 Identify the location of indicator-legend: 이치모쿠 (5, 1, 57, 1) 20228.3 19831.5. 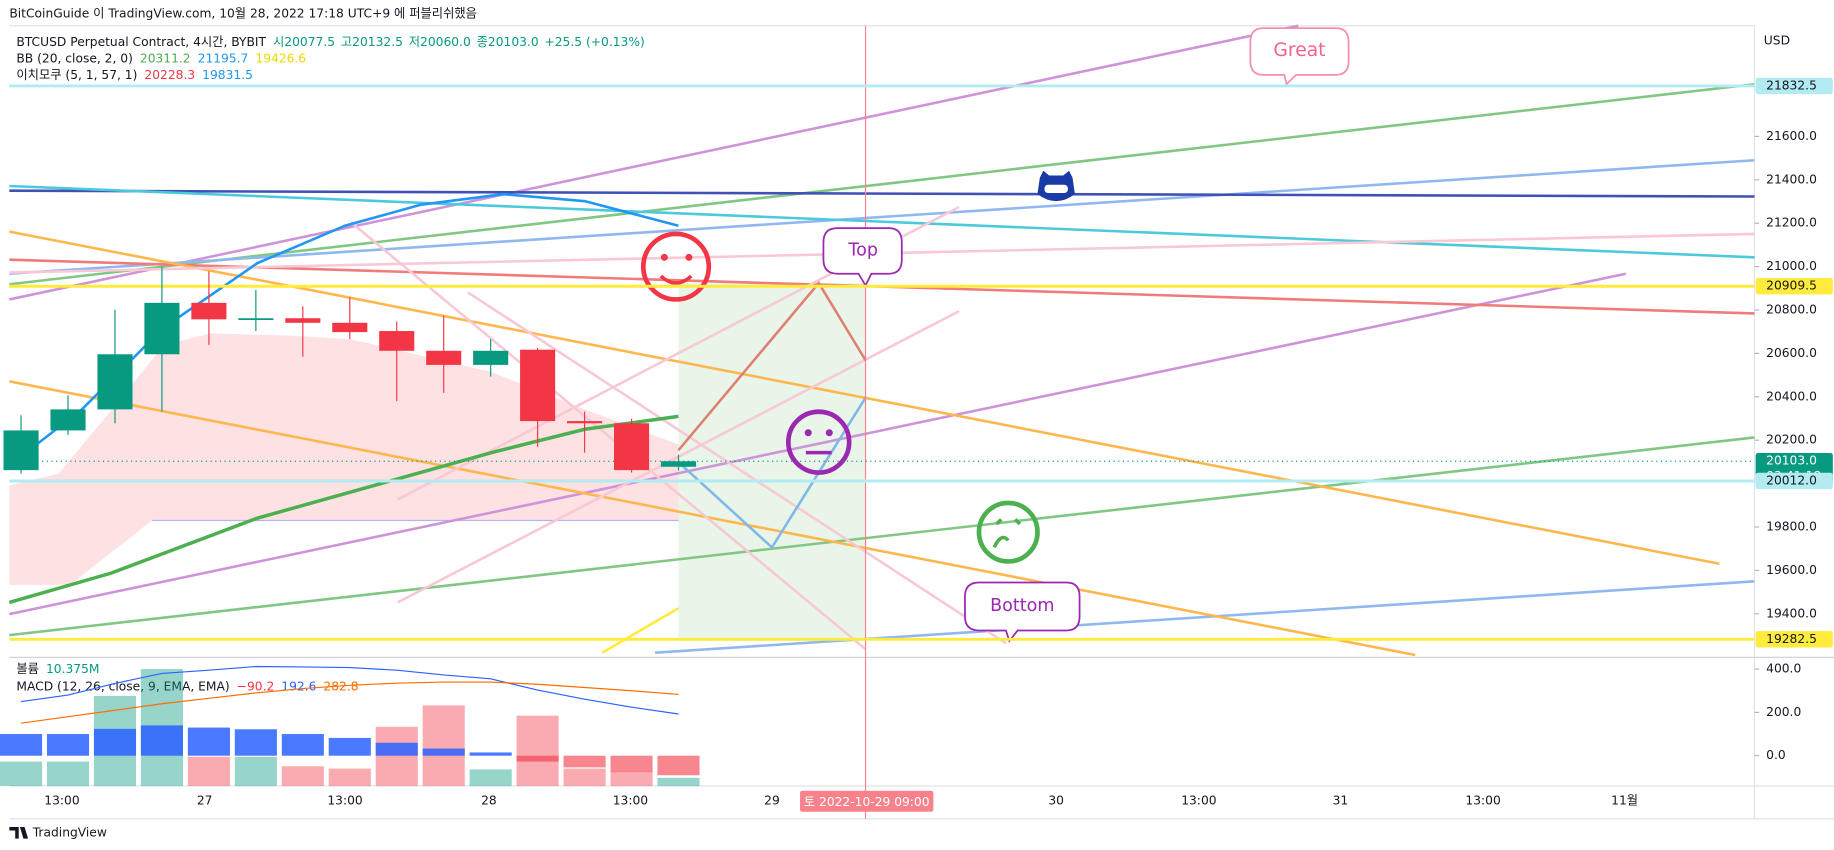
(134, 74).